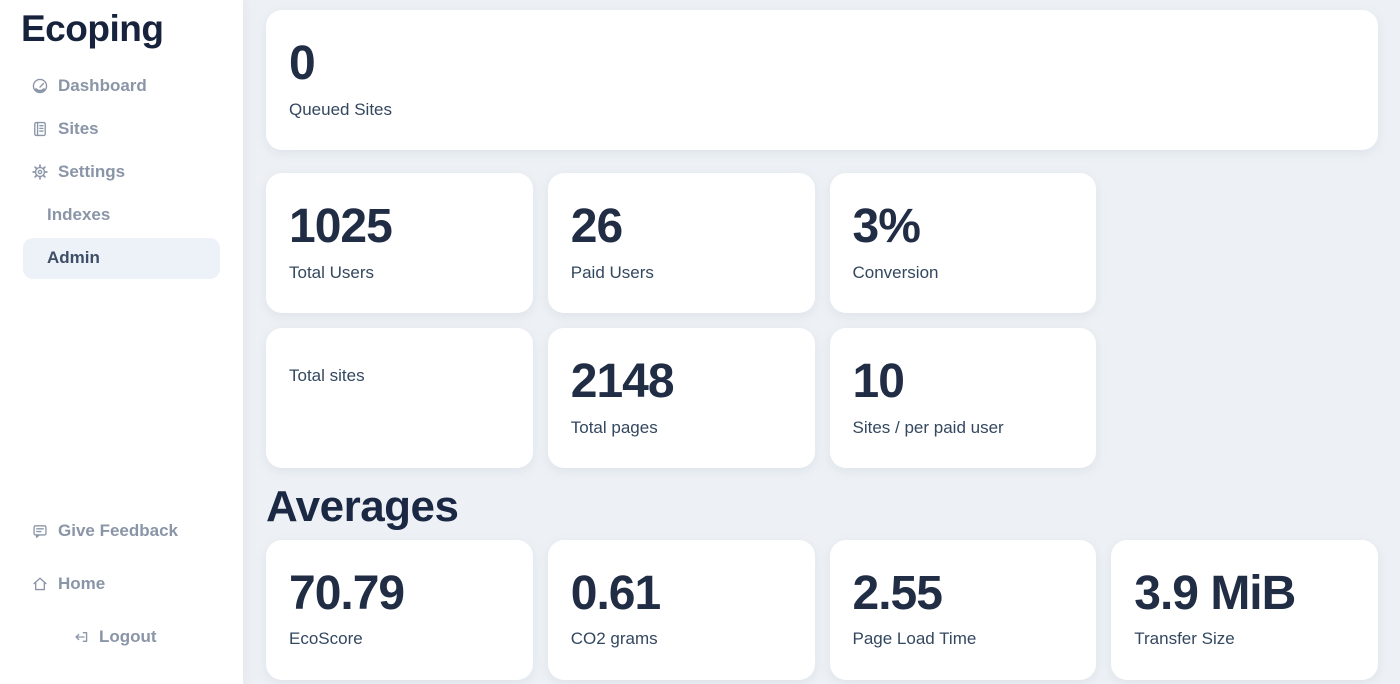  Describe the element at coordinates (81, 637) in the screenshot. I see `logout-icon` at that location.